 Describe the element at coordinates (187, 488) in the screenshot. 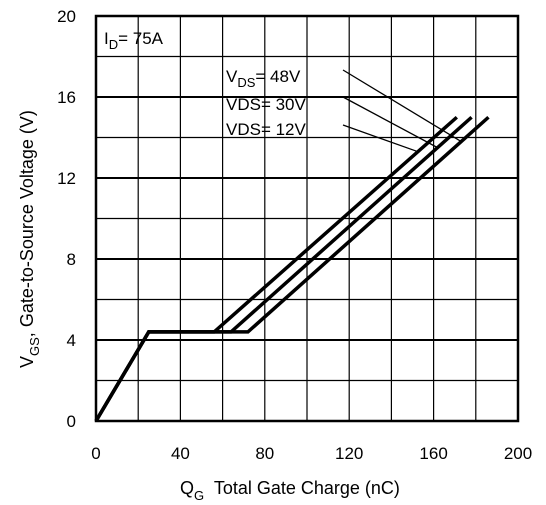

I see `x-axis-label-main: Q` at that location.